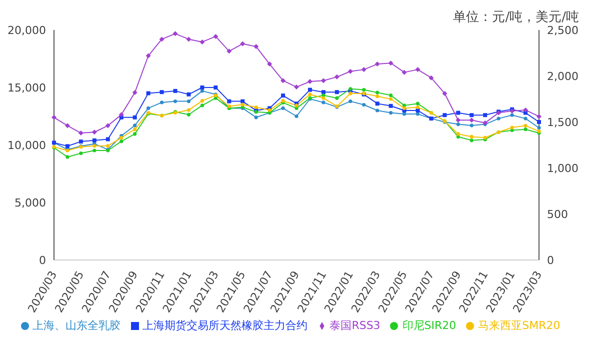 Image resolution: width=591 pixels, height=341 pixels. I want to click on legend-label: 马来西亚SMR20, so click(519, 325).